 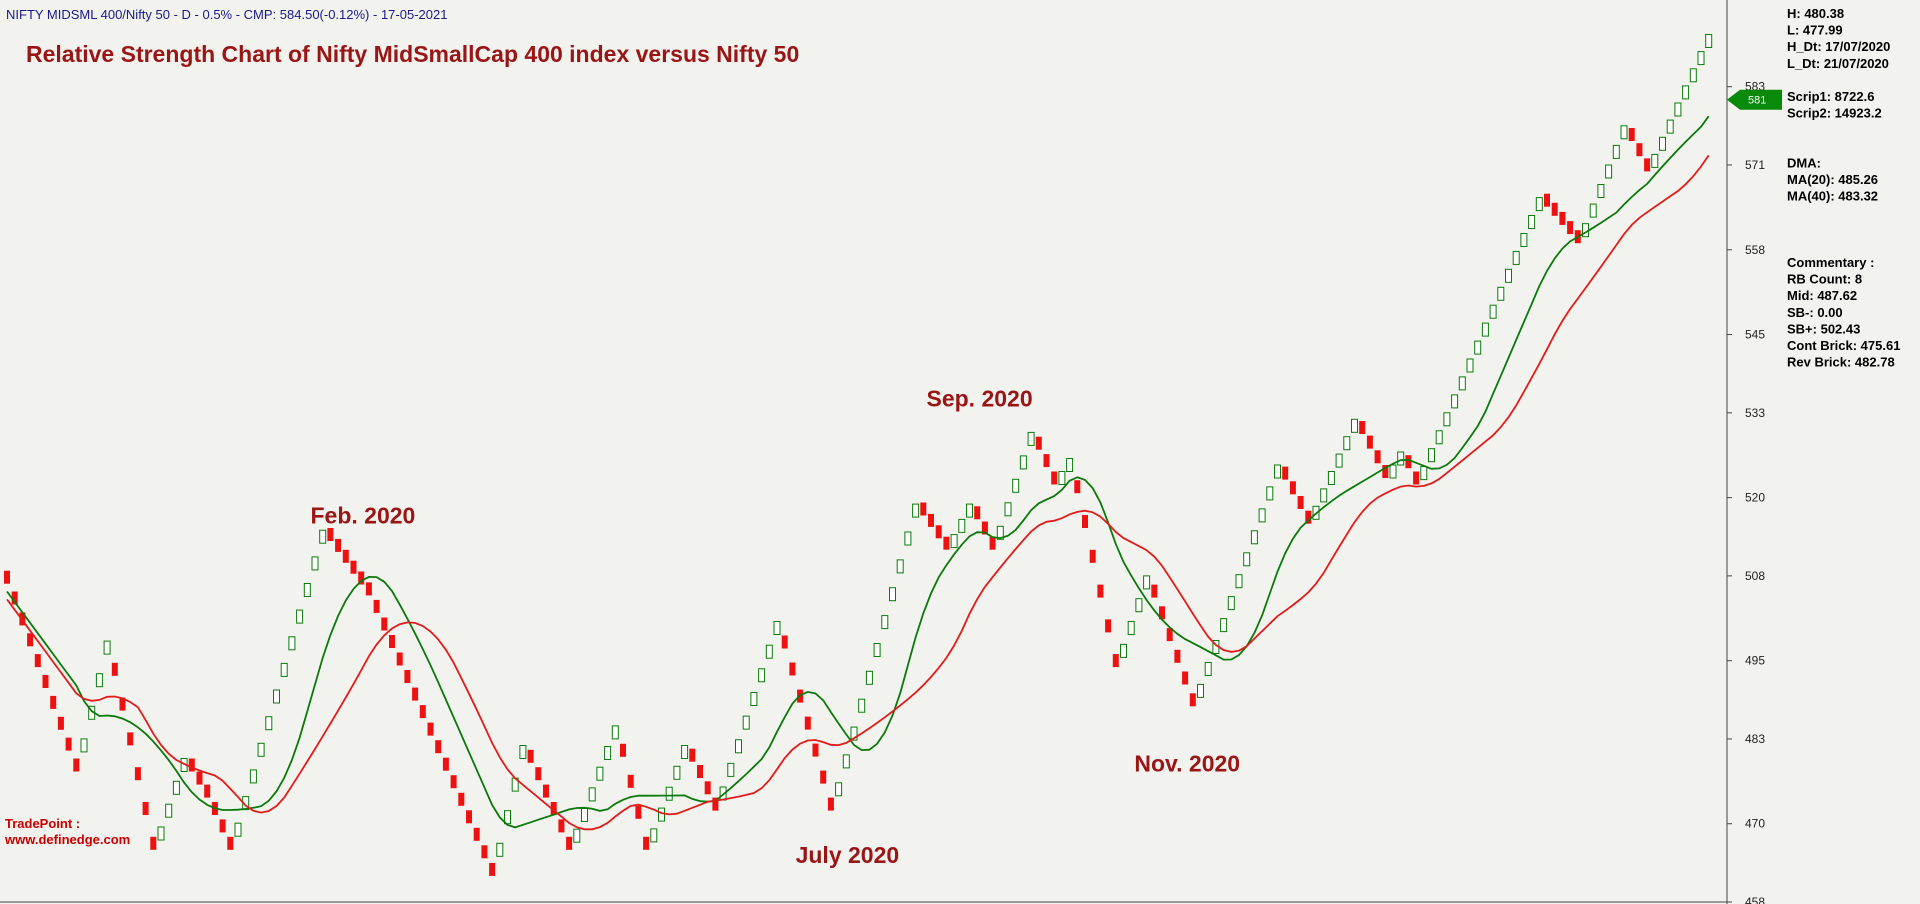 What do you see at coordinates (1755, 335) in the screenshot?
I see `y-tick-label: 545` at bounding box center [1755, 335].